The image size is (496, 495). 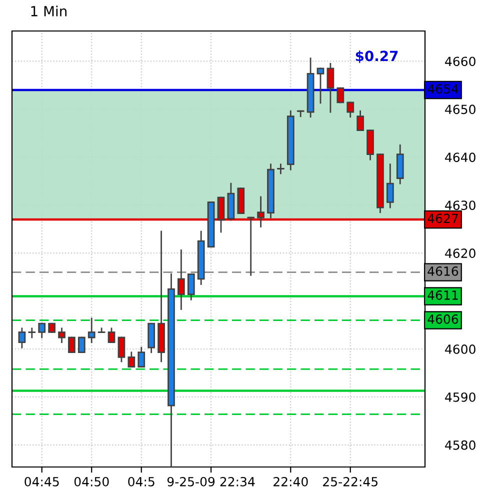 I want to click on ref-line-label: 4627, so click(x=443, y=219).